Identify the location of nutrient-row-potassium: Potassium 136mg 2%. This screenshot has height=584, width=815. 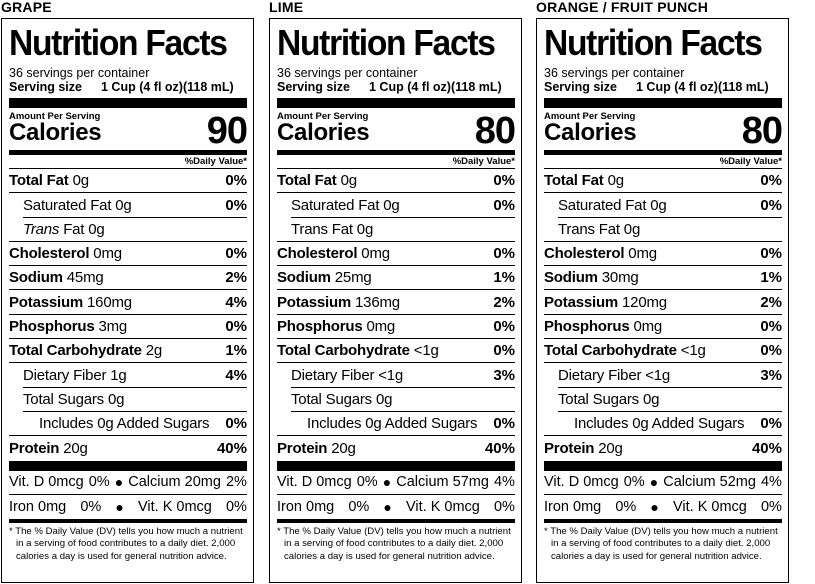
(396, 302).